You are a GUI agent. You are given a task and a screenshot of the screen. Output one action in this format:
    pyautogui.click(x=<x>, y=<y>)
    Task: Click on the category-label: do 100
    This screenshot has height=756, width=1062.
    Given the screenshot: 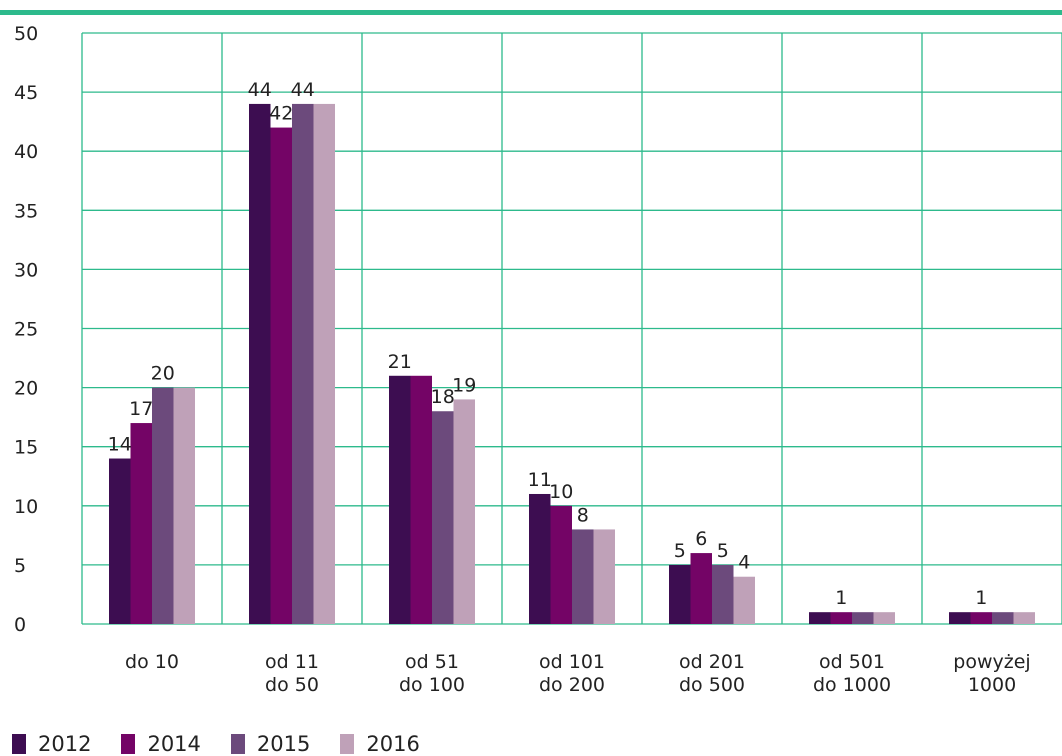 What is the action you would take?
    pyautogui.click(x=432, y=685)
    